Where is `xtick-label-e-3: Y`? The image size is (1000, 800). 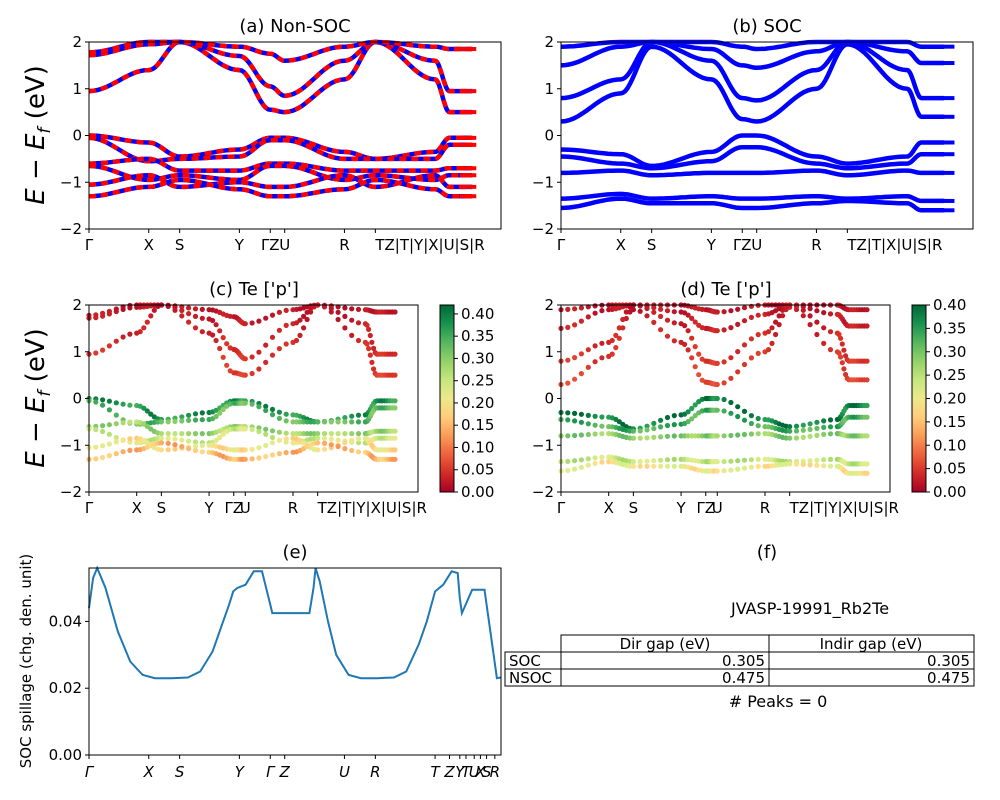
xtick-label-e-3: Y is located at coordinates (240, 772).